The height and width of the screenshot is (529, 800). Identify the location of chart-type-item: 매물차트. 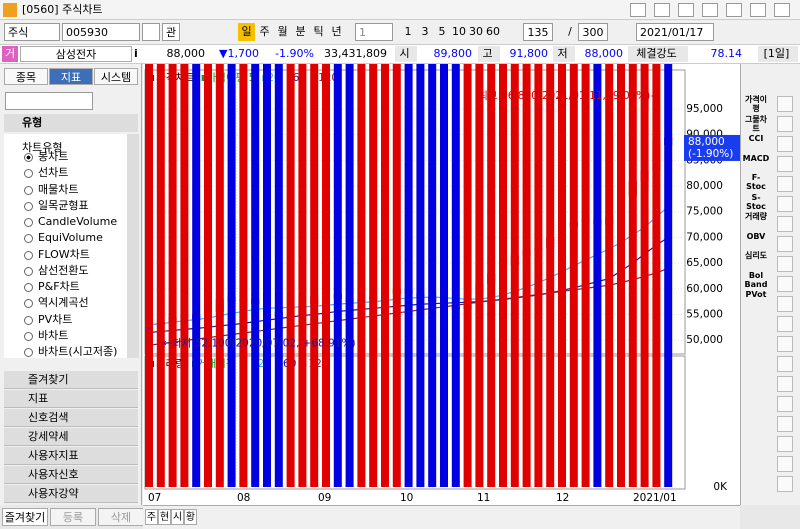
(58, 189).